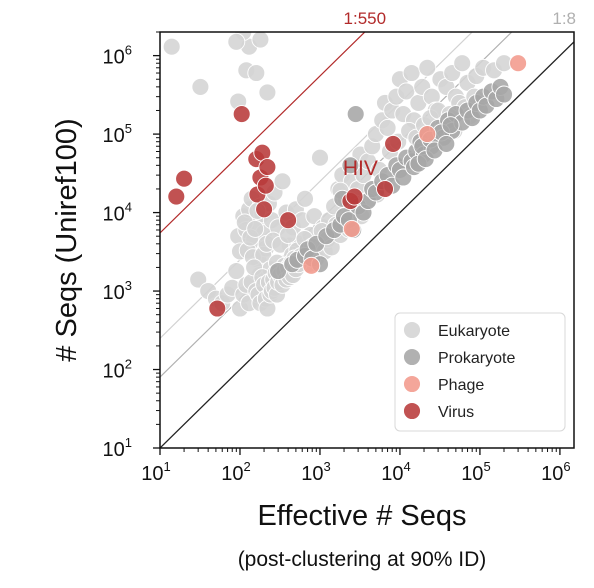  Describe the element at coordinates (412, 330) in the screenshot. I see `legend-marker-eukaryote` at that location.